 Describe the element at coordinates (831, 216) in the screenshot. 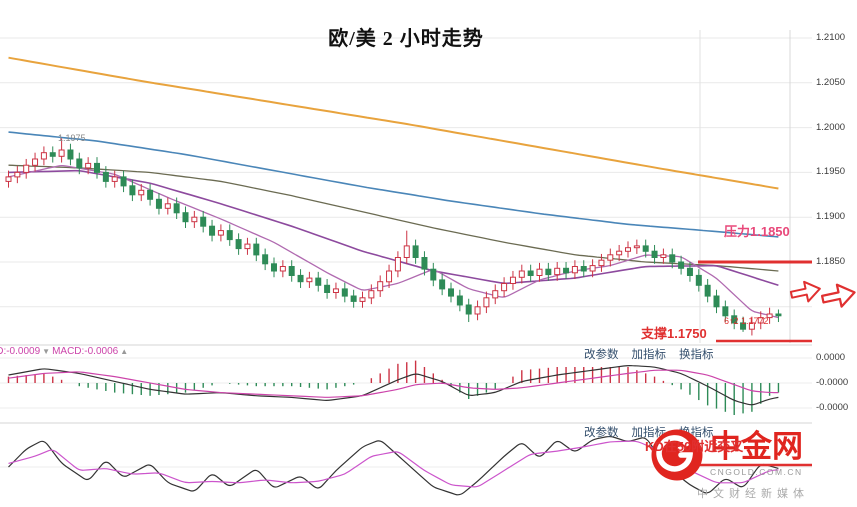

I see `price-axis-label: 1.1900` at that location.